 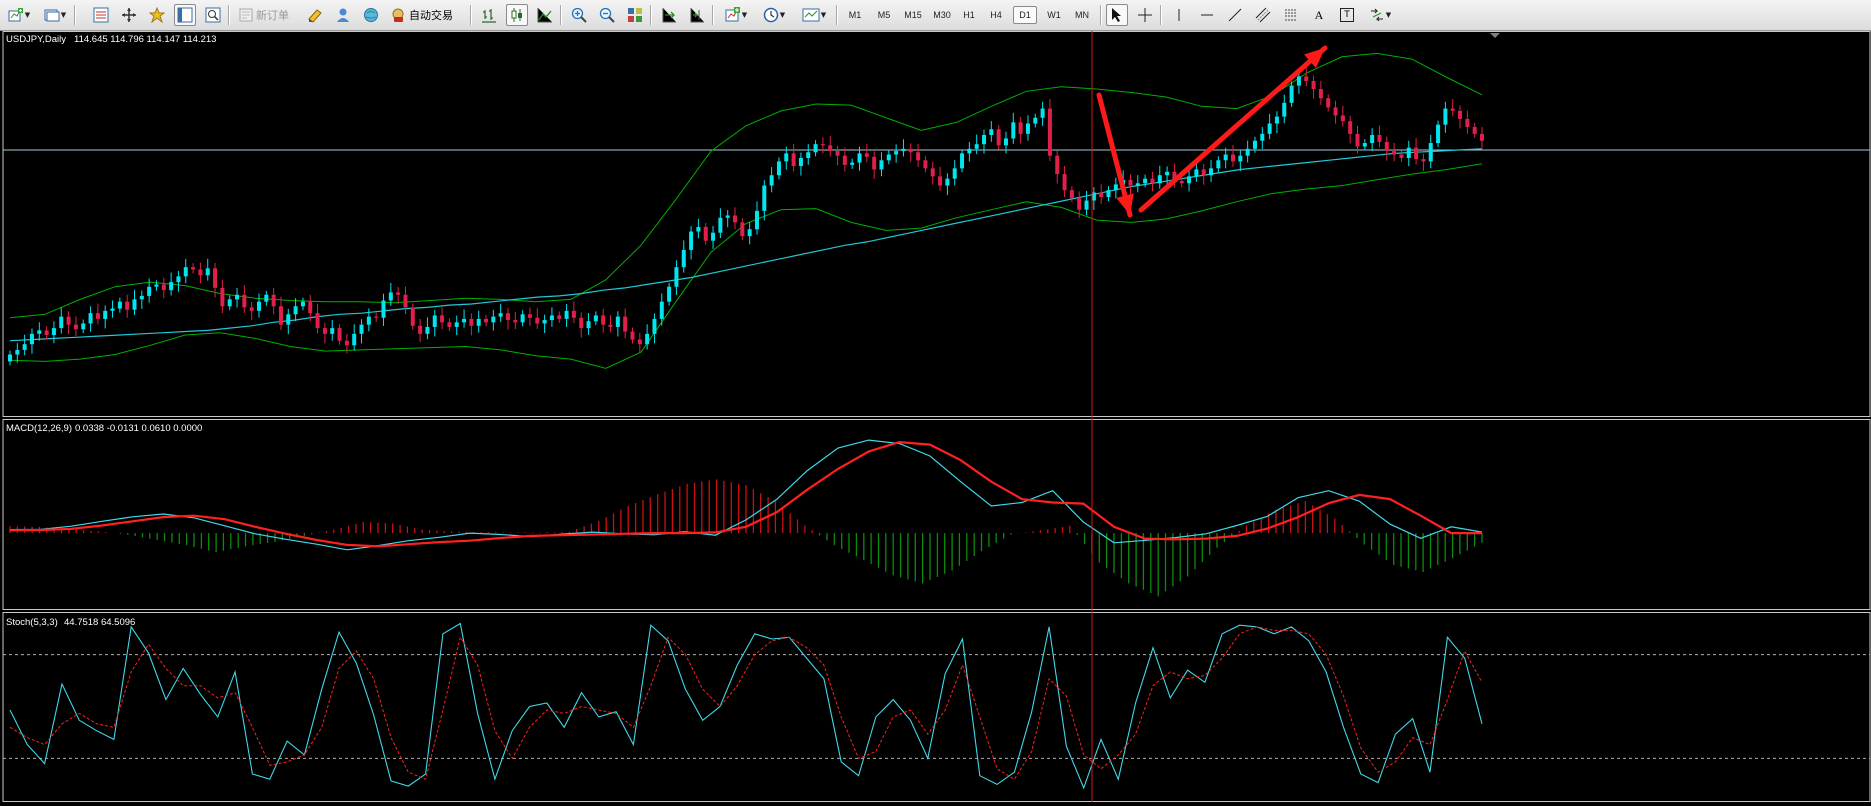 I want to click on fibonacci-tool-button, so click(x=1291, y=15).